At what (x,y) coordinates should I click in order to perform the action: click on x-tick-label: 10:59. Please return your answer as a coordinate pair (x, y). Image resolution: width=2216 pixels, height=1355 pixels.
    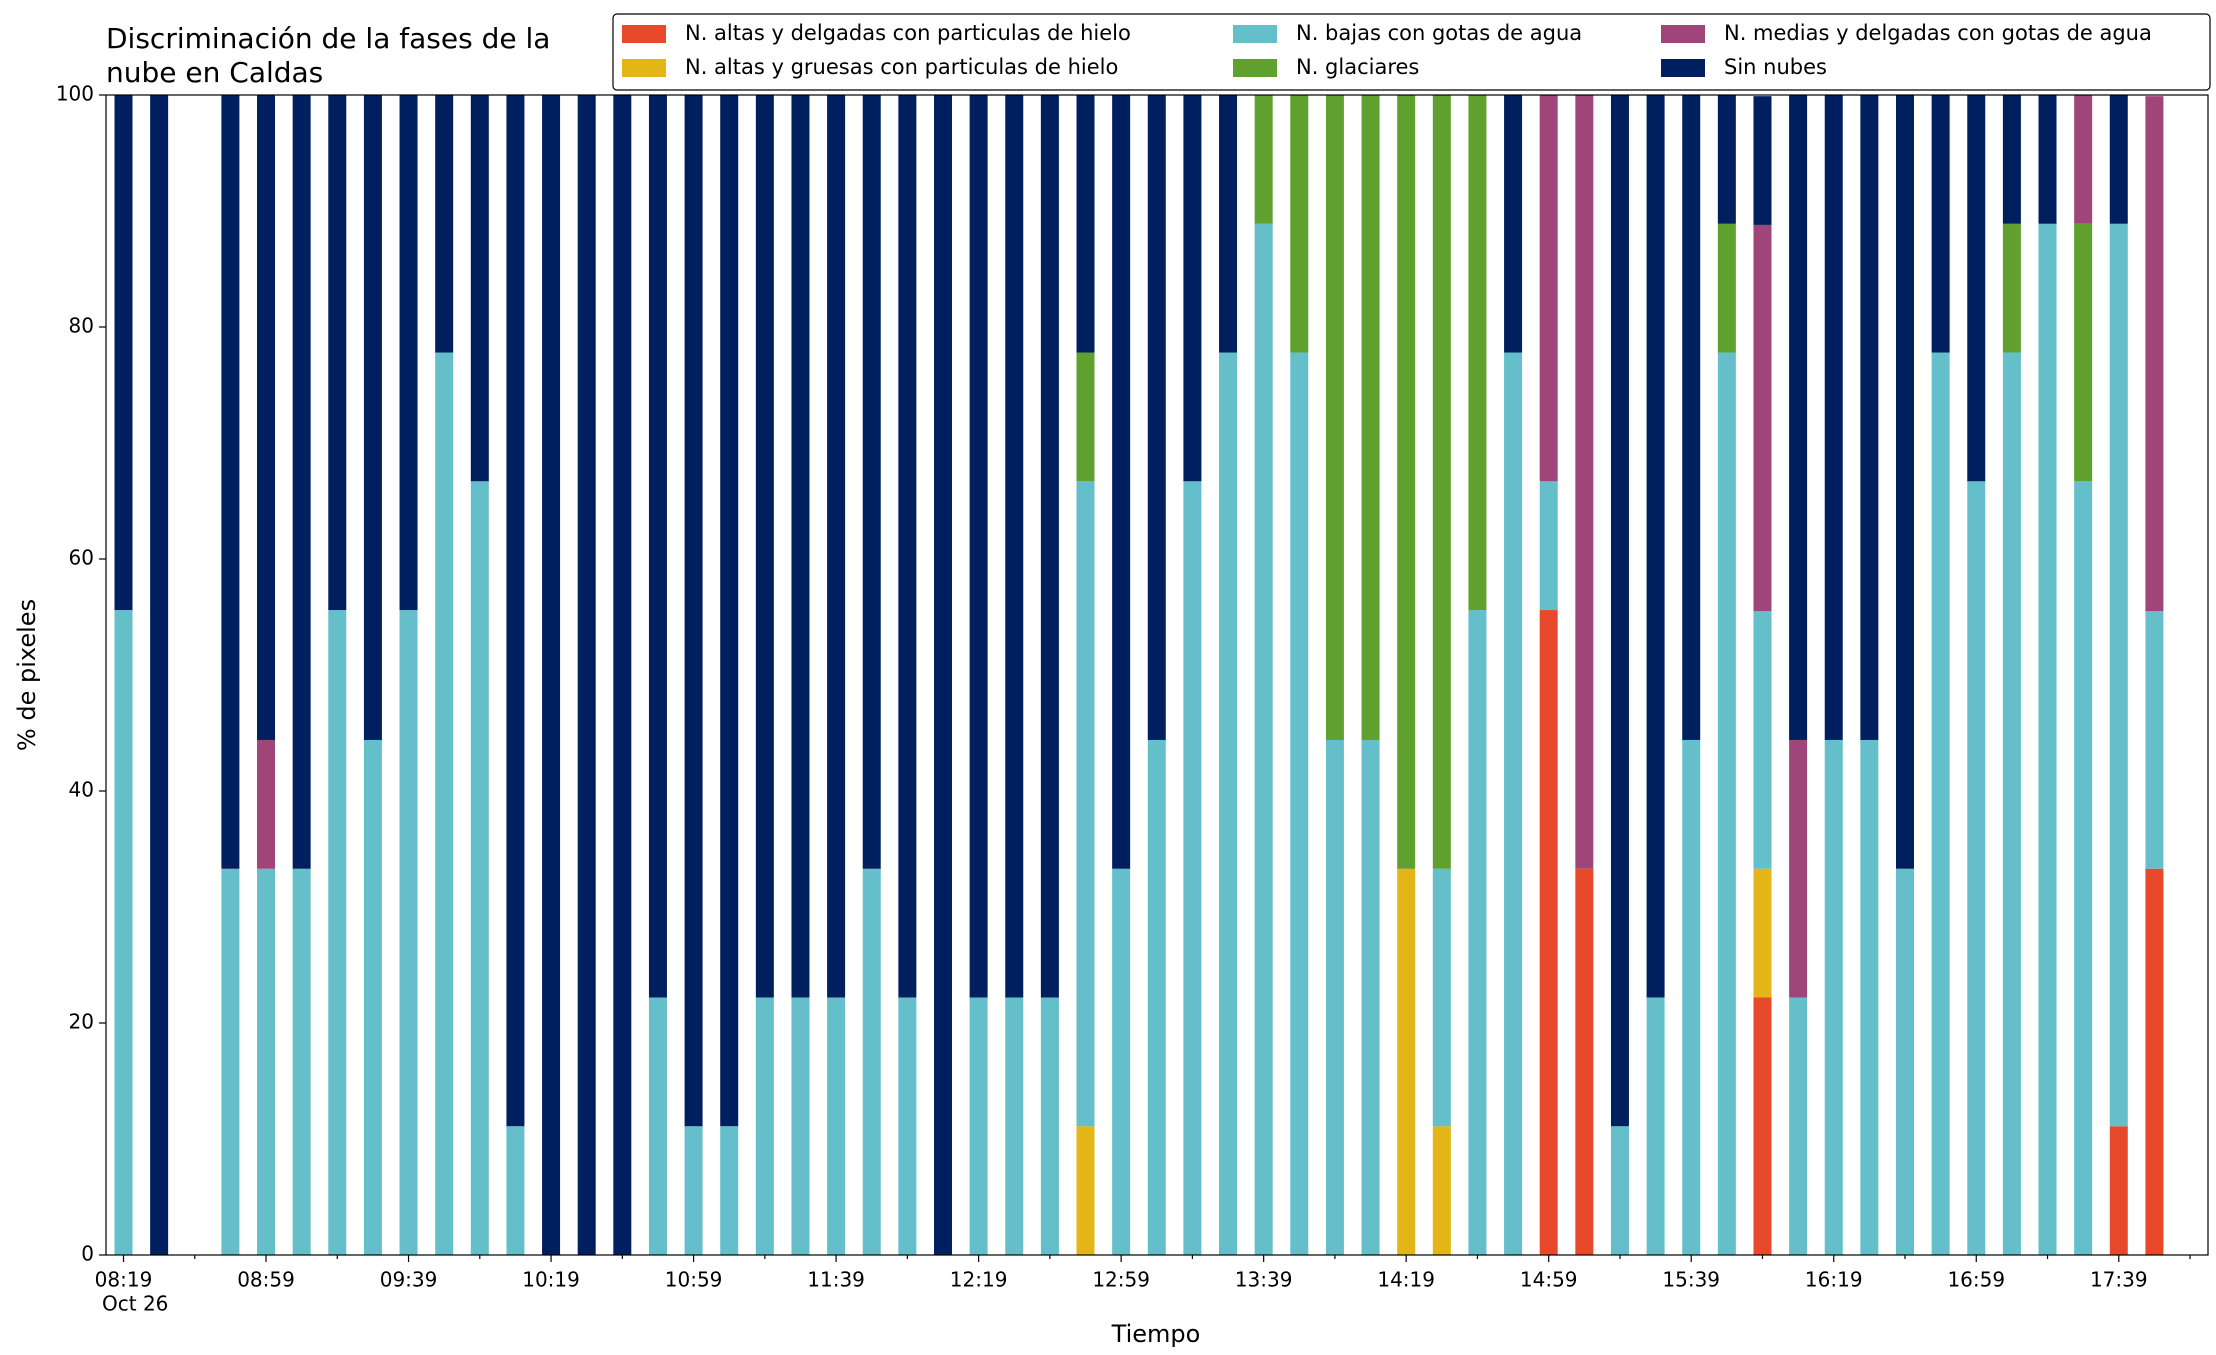
    Looking at the image, I should click on (694, 1280).